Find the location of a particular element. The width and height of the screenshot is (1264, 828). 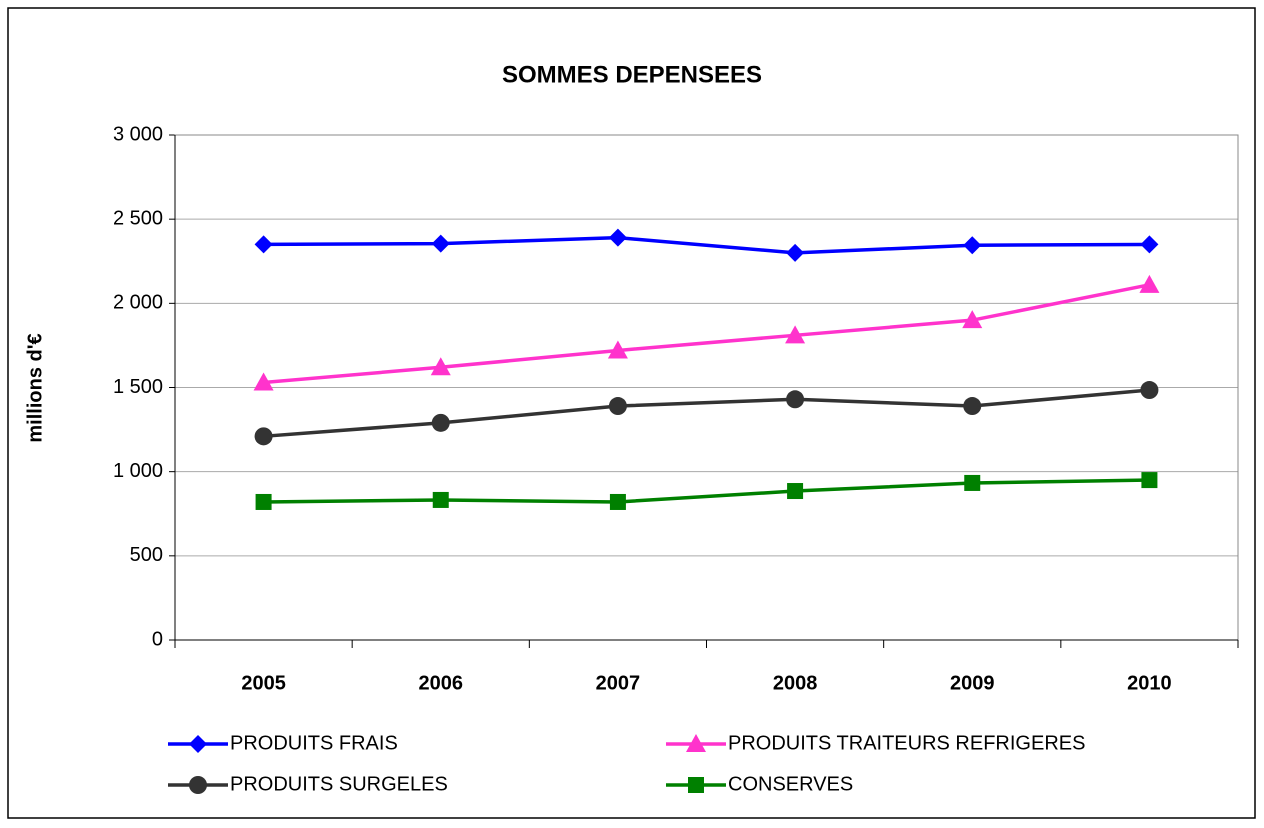

legend-label: PRODUITS TRAITEURS REFRIGERES is located at coordinates (906, 743).